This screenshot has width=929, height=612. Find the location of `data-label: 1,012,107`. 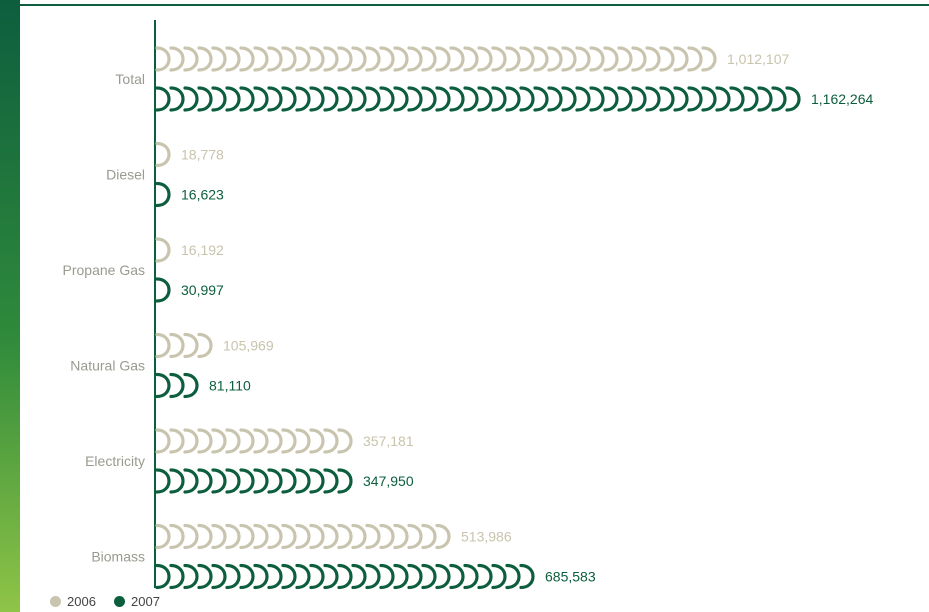

data-label: 1,012,107 is located at coordinates (758, 59).